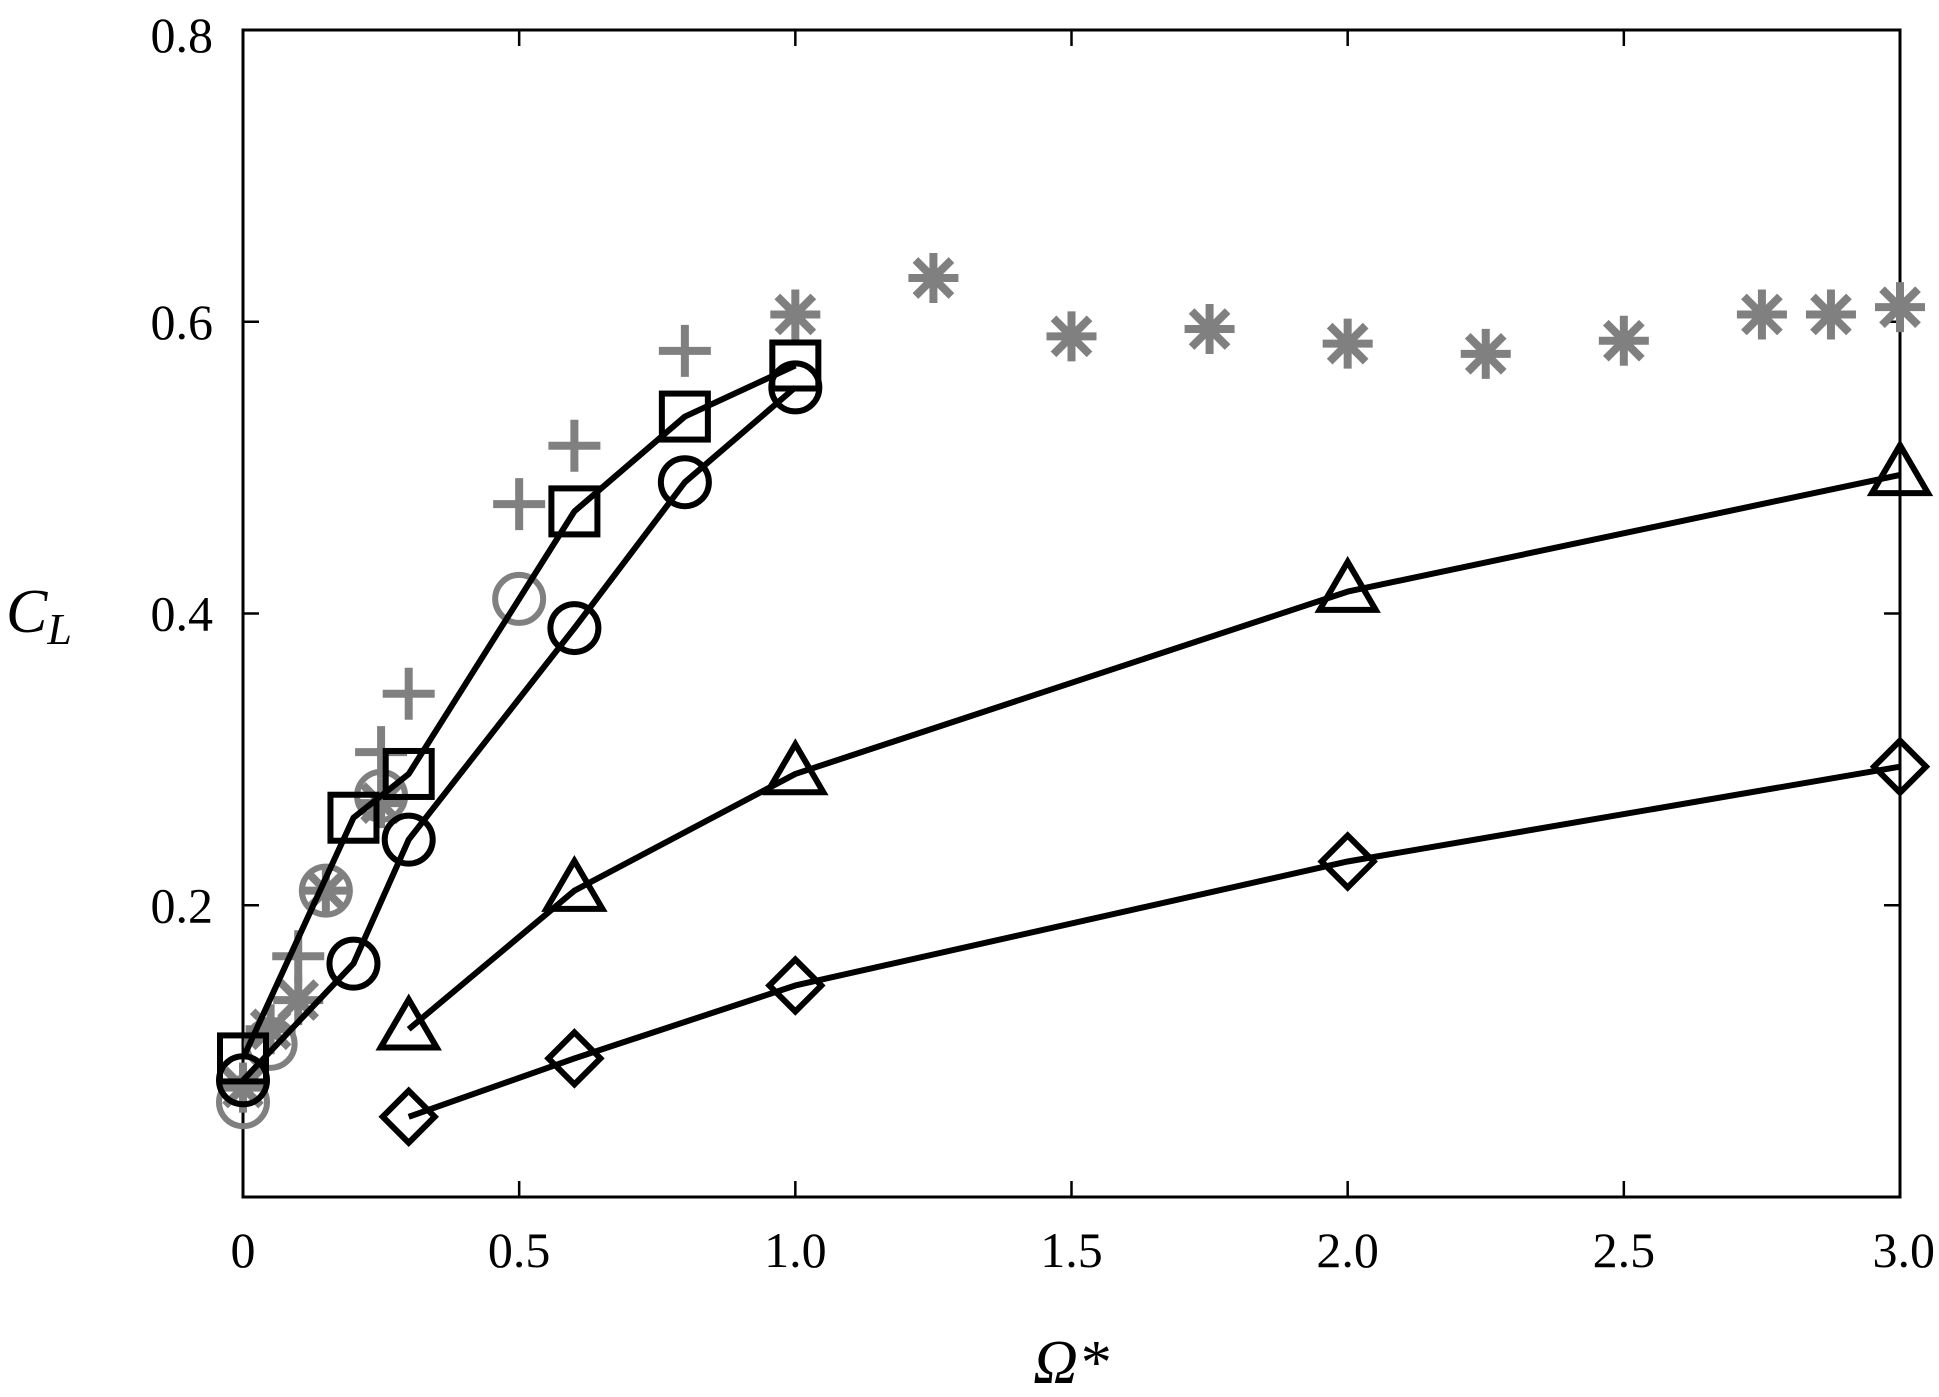  Describe the element at coordinates (243, 1250) in the screenshot. I see `x-tick-label: 0` at that location.